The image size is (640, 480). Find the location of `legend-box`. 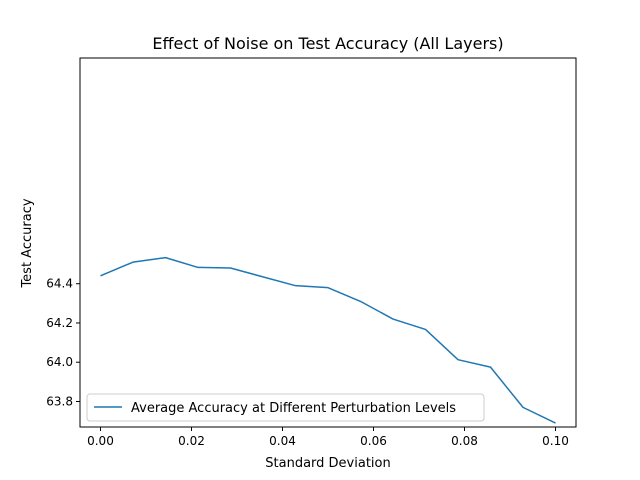

legend-box is located at coordinates (285, 407).